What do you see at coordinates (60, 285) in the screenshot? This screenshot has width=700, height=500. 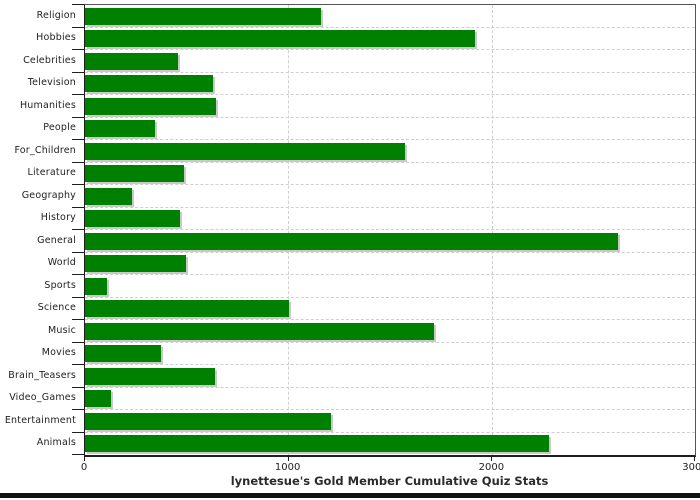 I see `y-label-sports: Sports` at bounding box center [60, 285].